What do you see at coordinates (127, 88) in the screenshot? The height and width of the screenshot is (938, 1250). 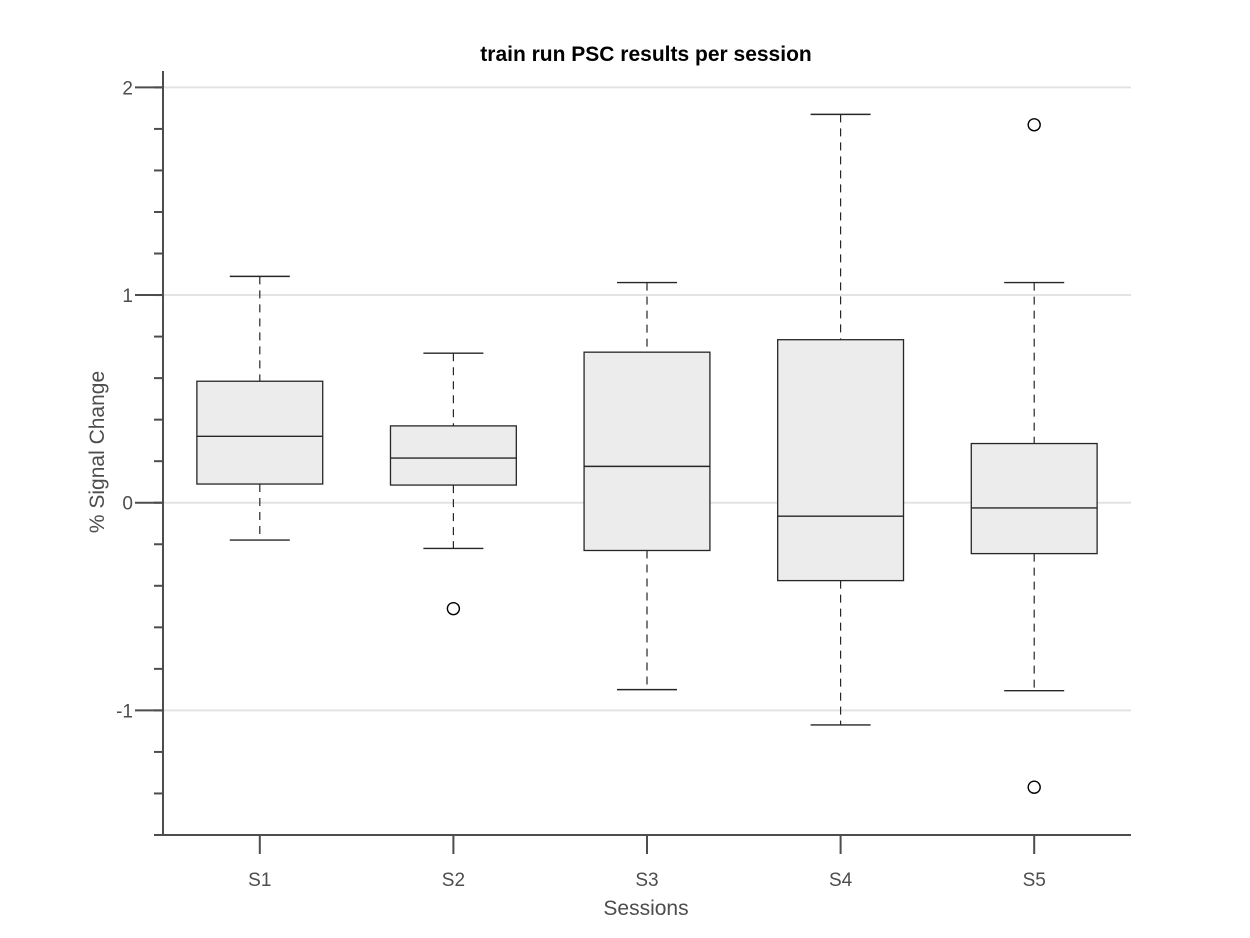 I see `y-tick-label: 2` at bounding box center [127, 88].